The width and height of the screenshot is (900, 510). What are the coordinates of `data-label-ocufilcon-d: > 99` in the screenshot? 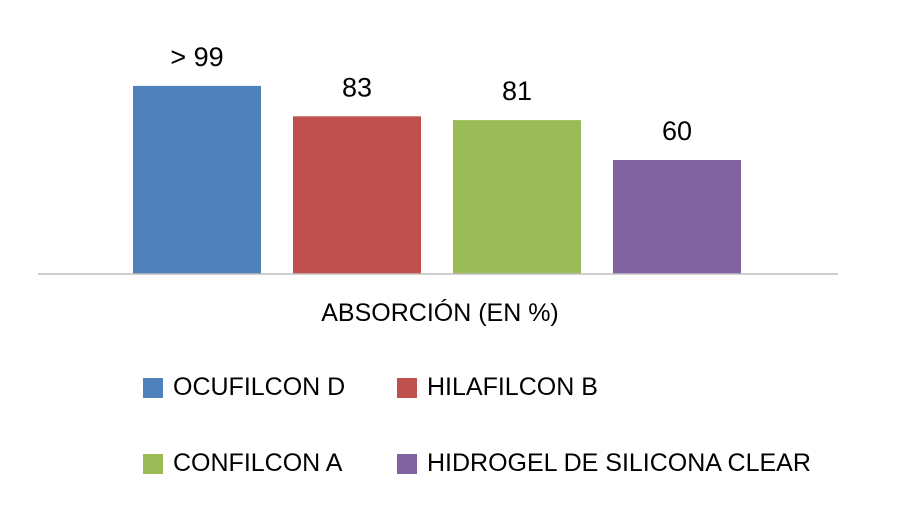 It's located at (196, 57).